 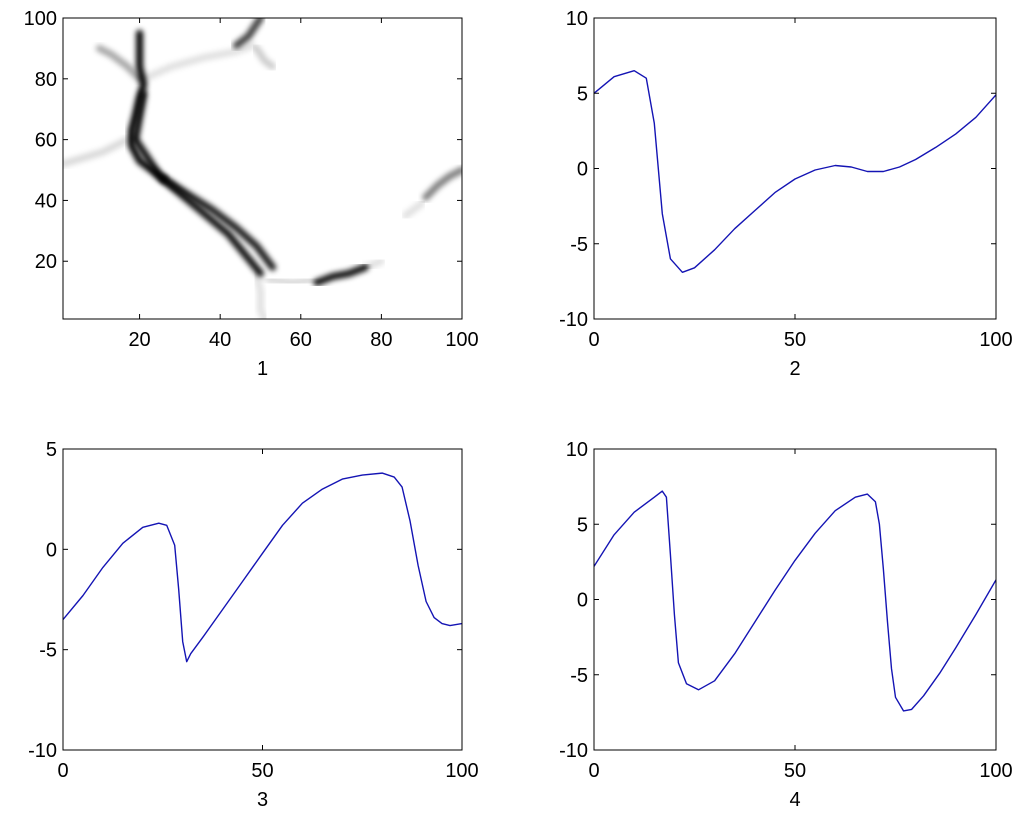 I want to click on x-axis-label: 4, so click(x=794, y=800).